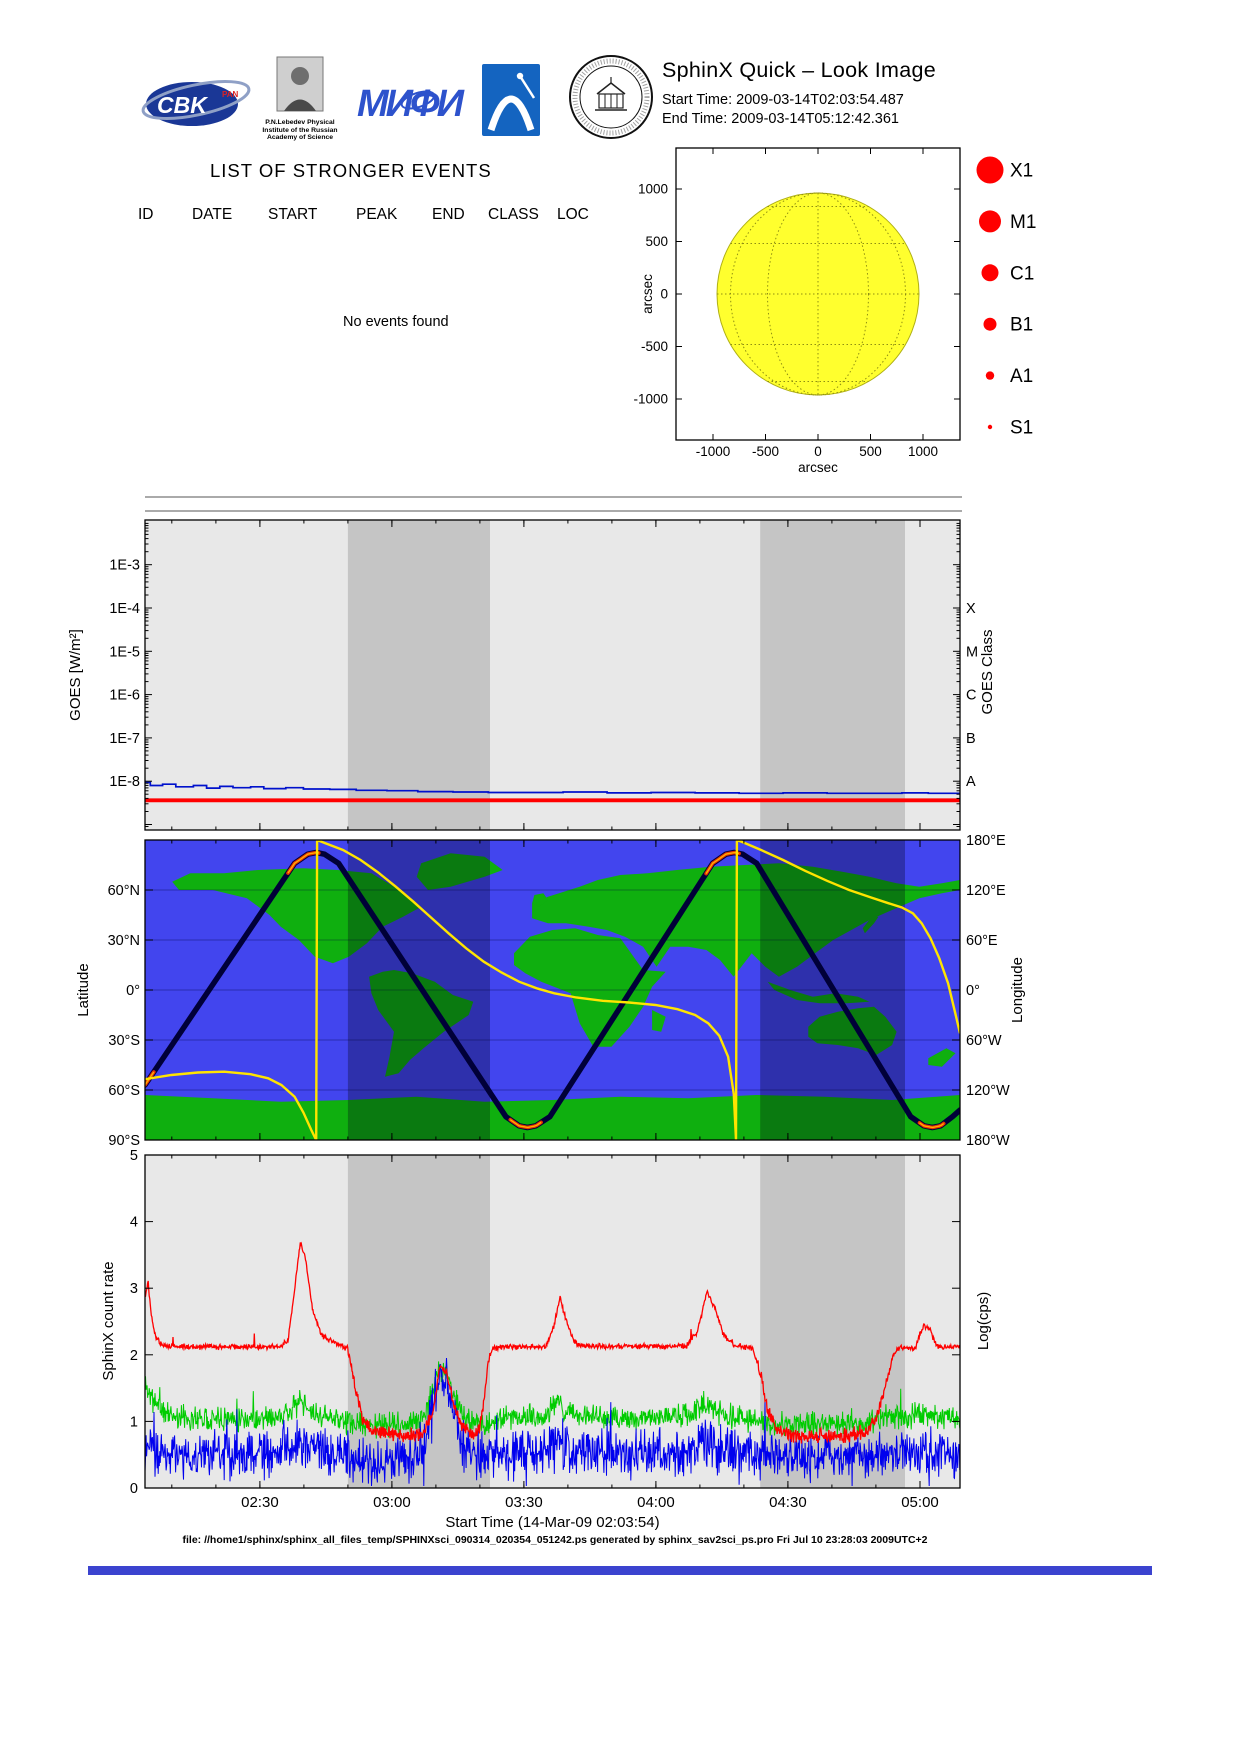  Describe the element at coordinates (982, 941) in the screenshot. I see `svg-text: 60°E` at that location.